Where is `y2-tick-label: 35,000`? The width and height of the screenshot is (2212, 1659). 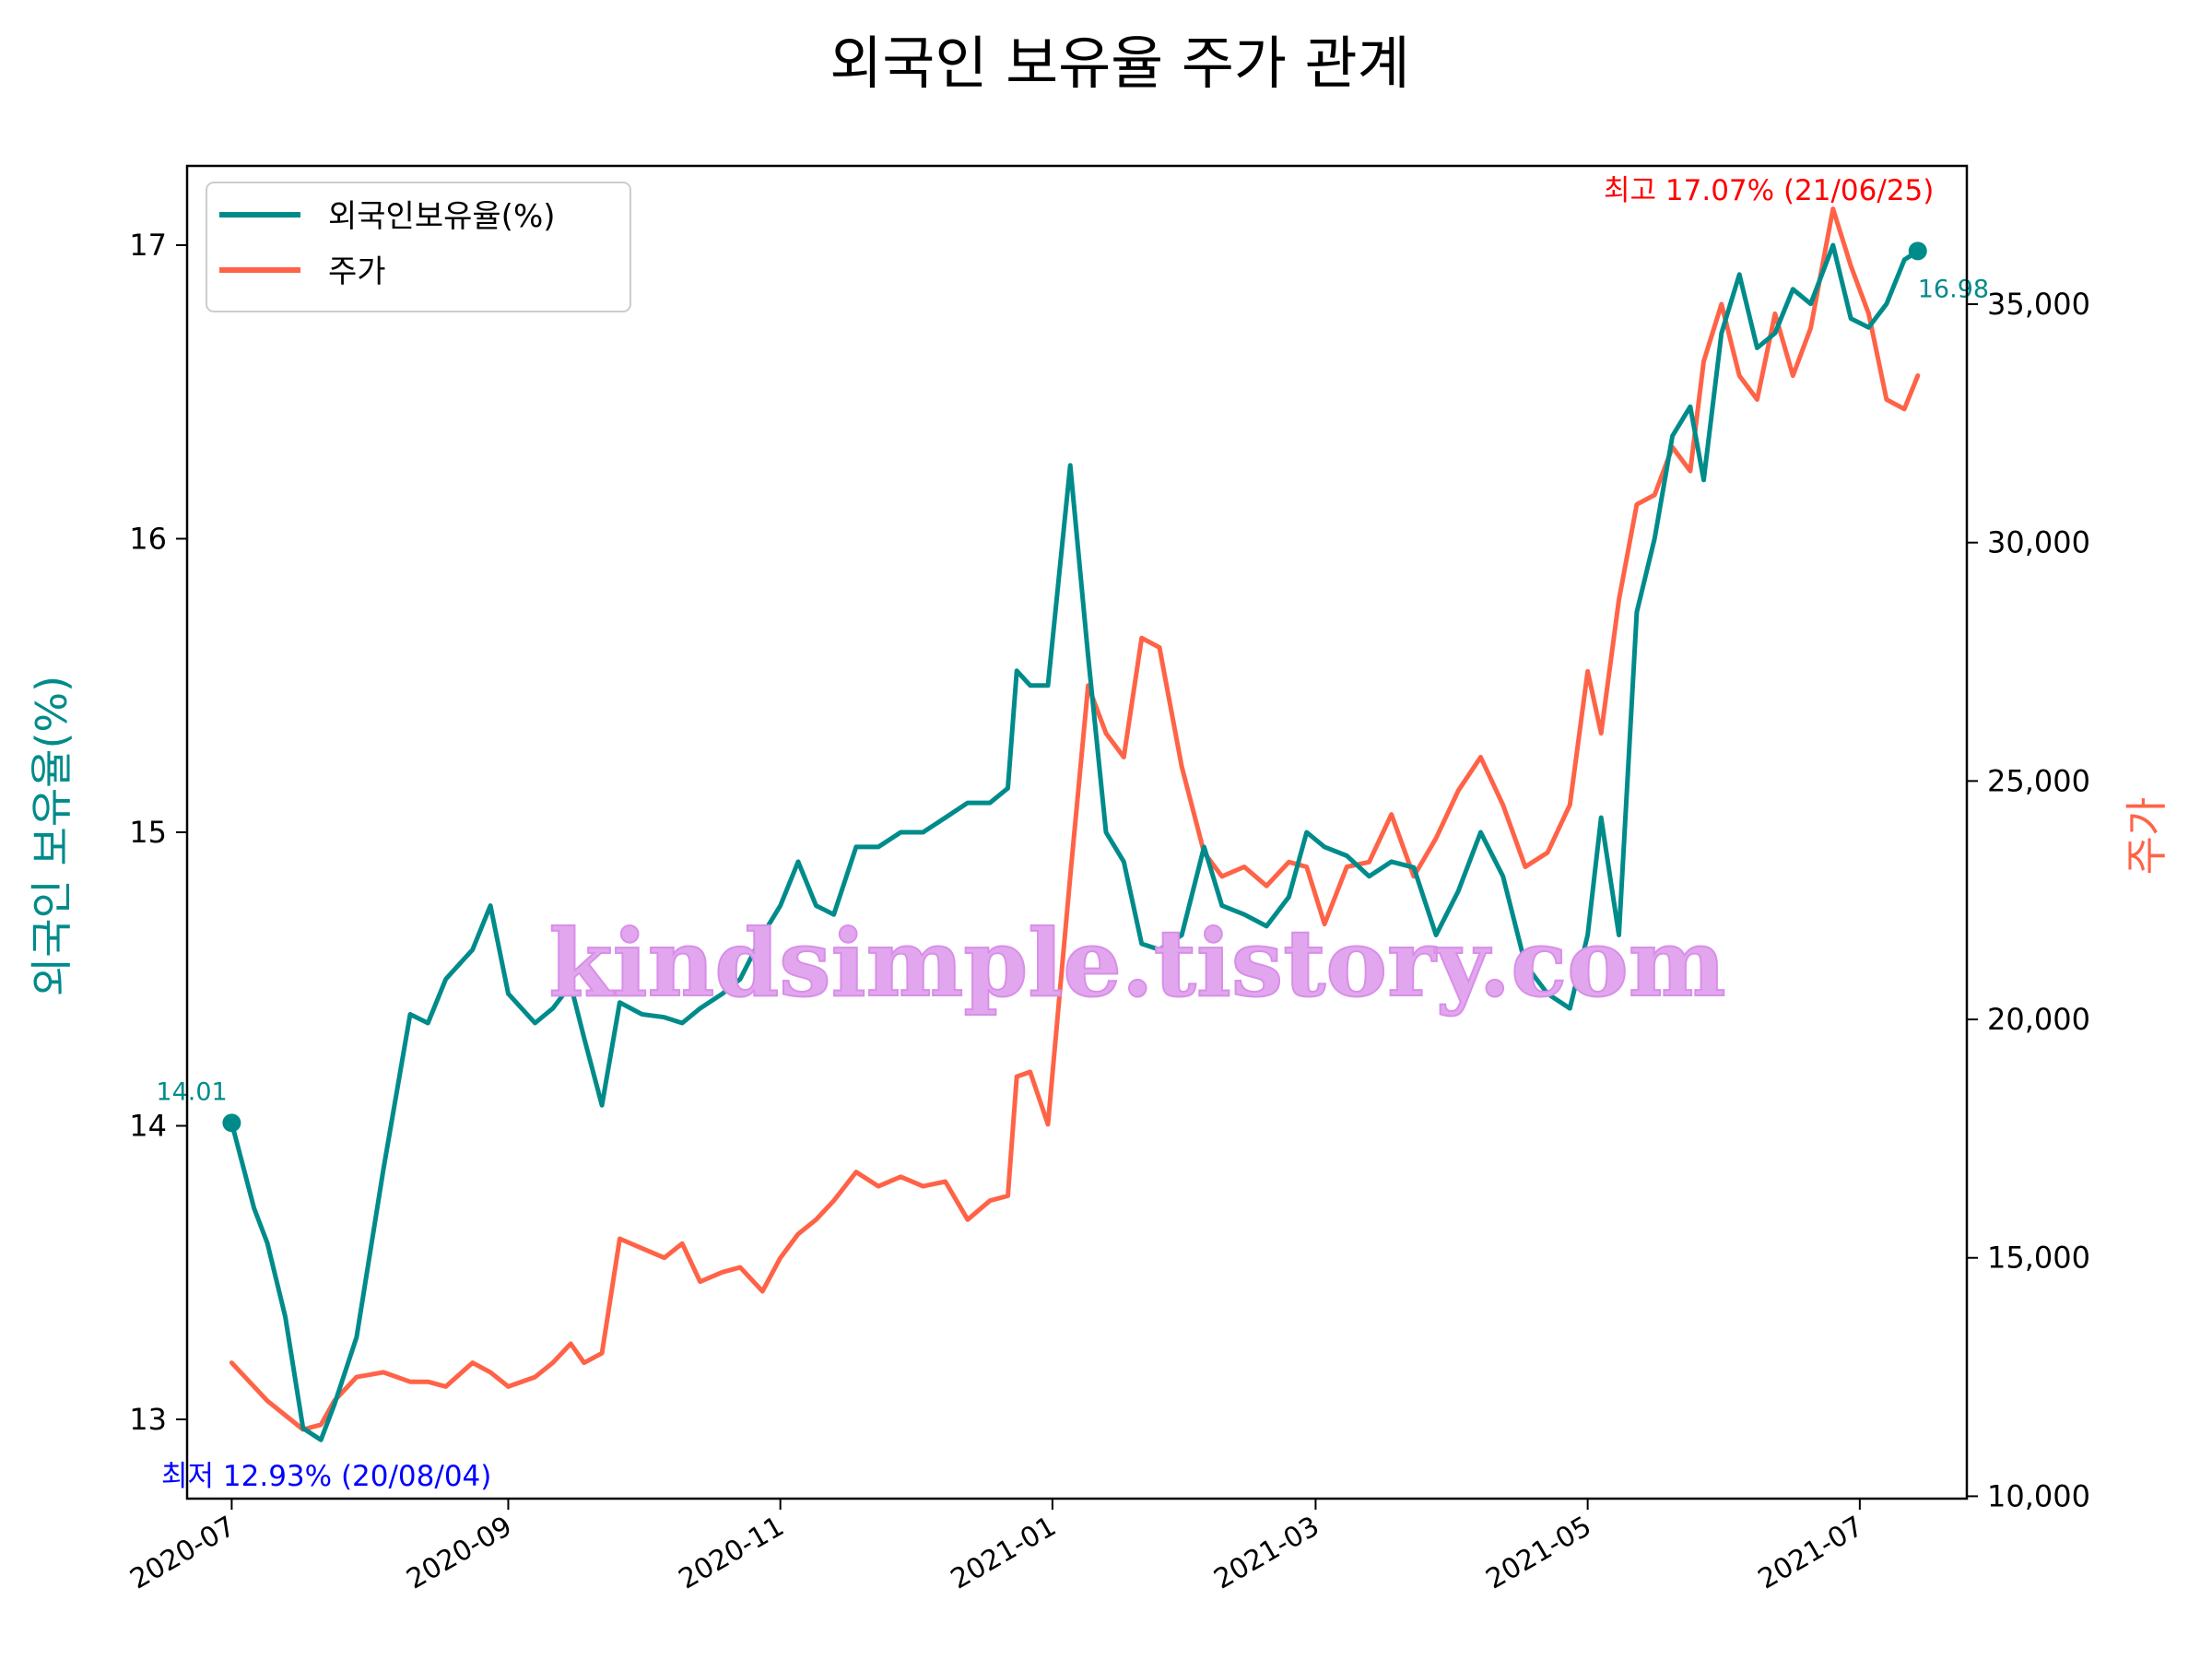 y2-tick-label: 35,000 is located at coordinates (2038, 304).